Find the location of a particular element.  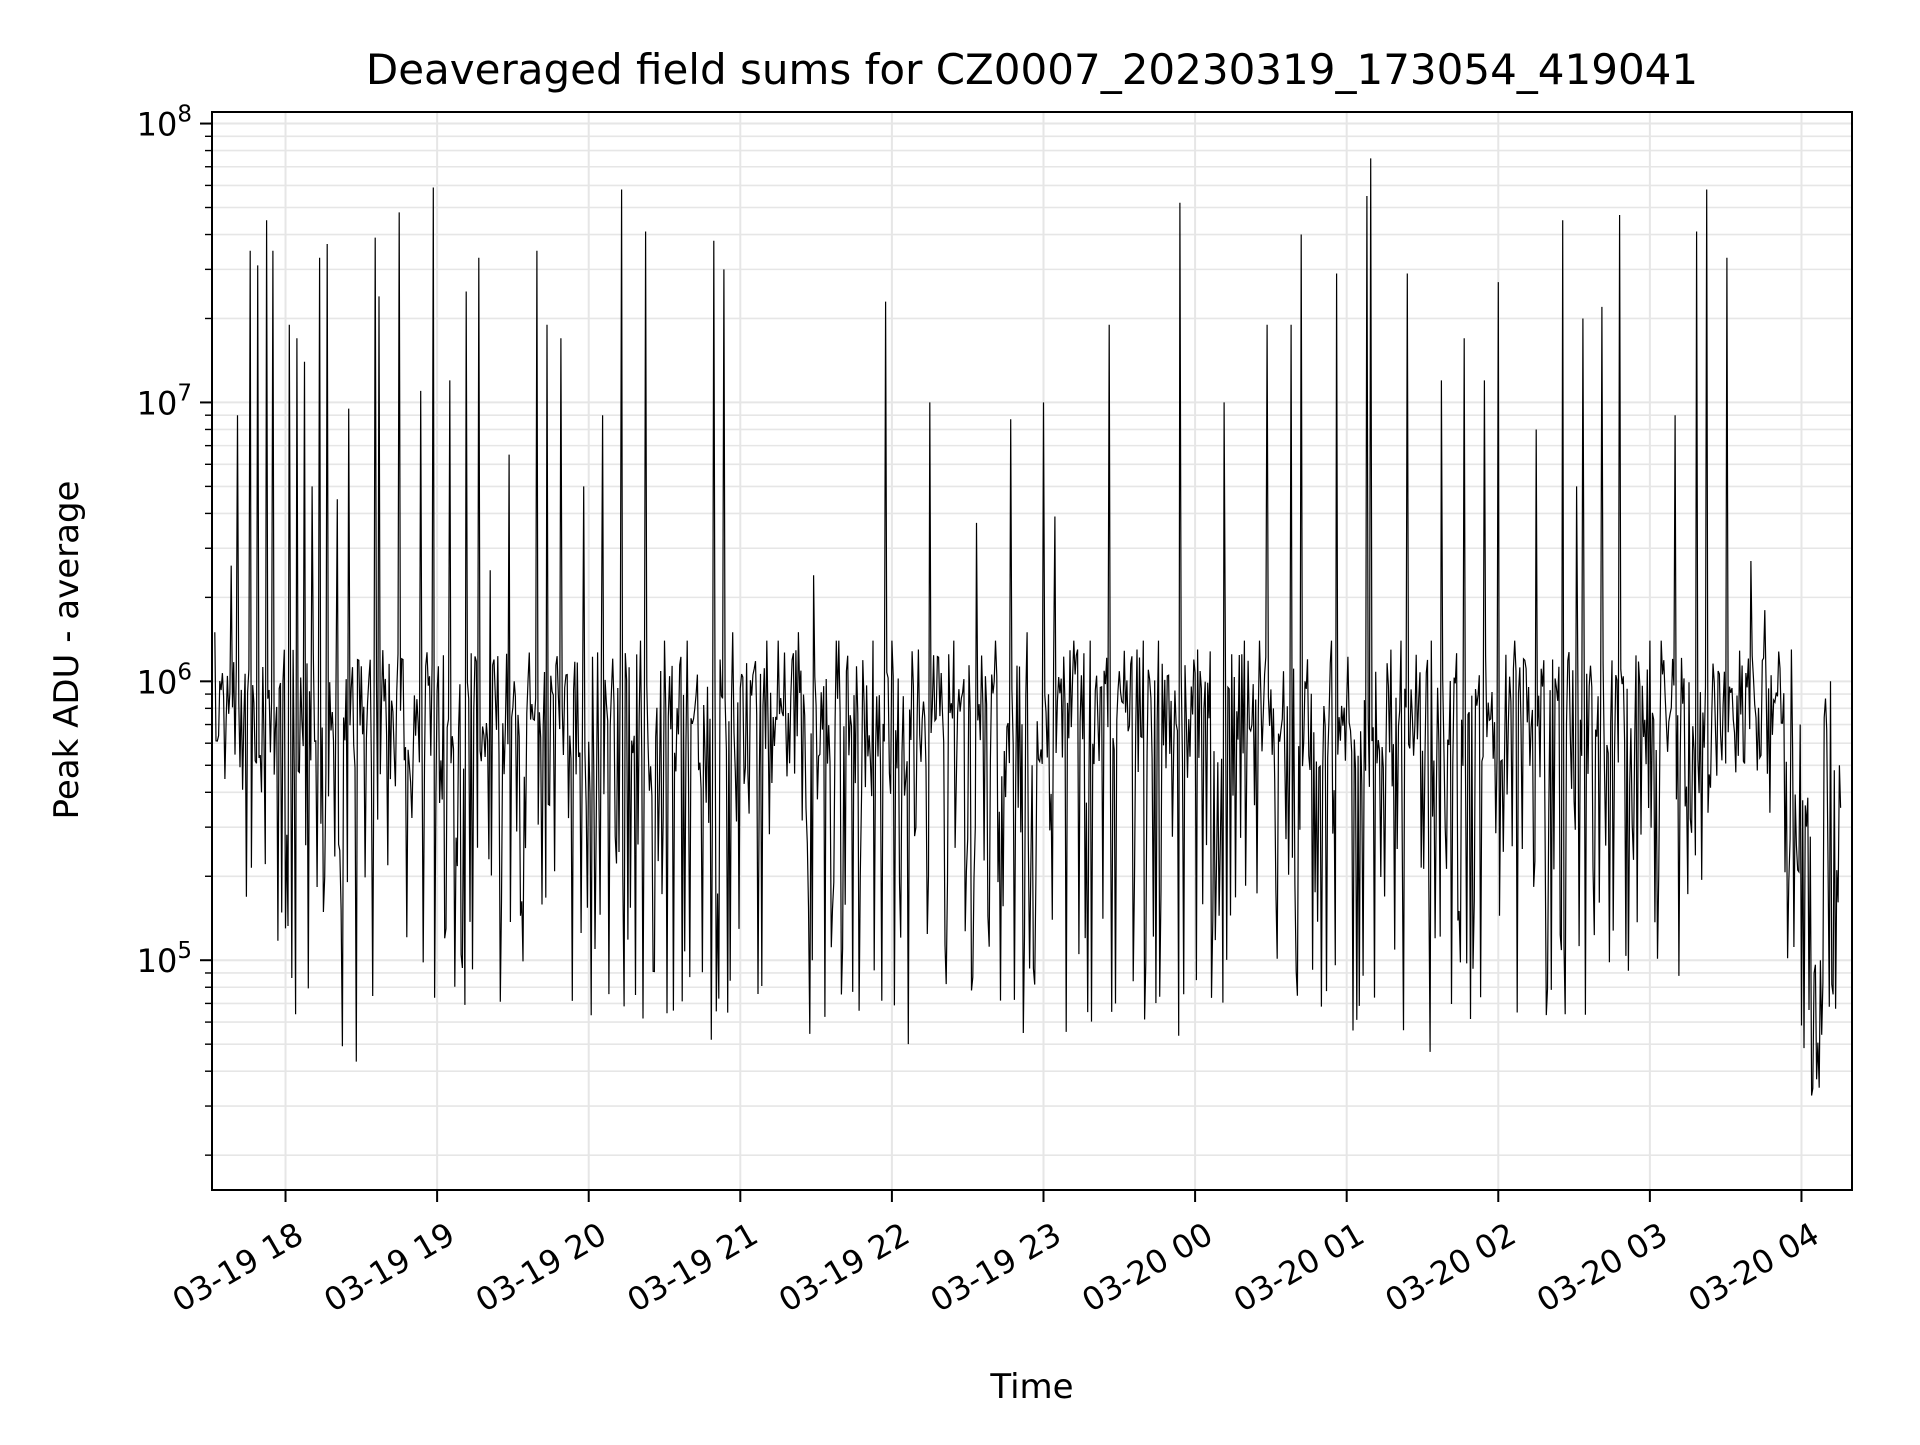

y-tick-label: 10⁶ is located at coordinates (164, 680).